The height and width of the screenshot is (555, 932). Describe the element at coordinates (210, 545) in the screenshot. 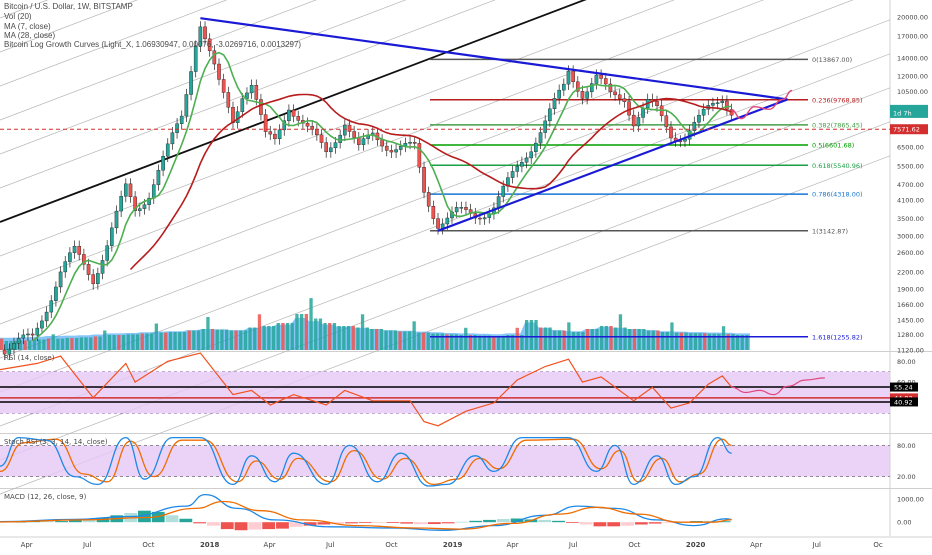

I see `time-axis-tick: 2018` at that location.